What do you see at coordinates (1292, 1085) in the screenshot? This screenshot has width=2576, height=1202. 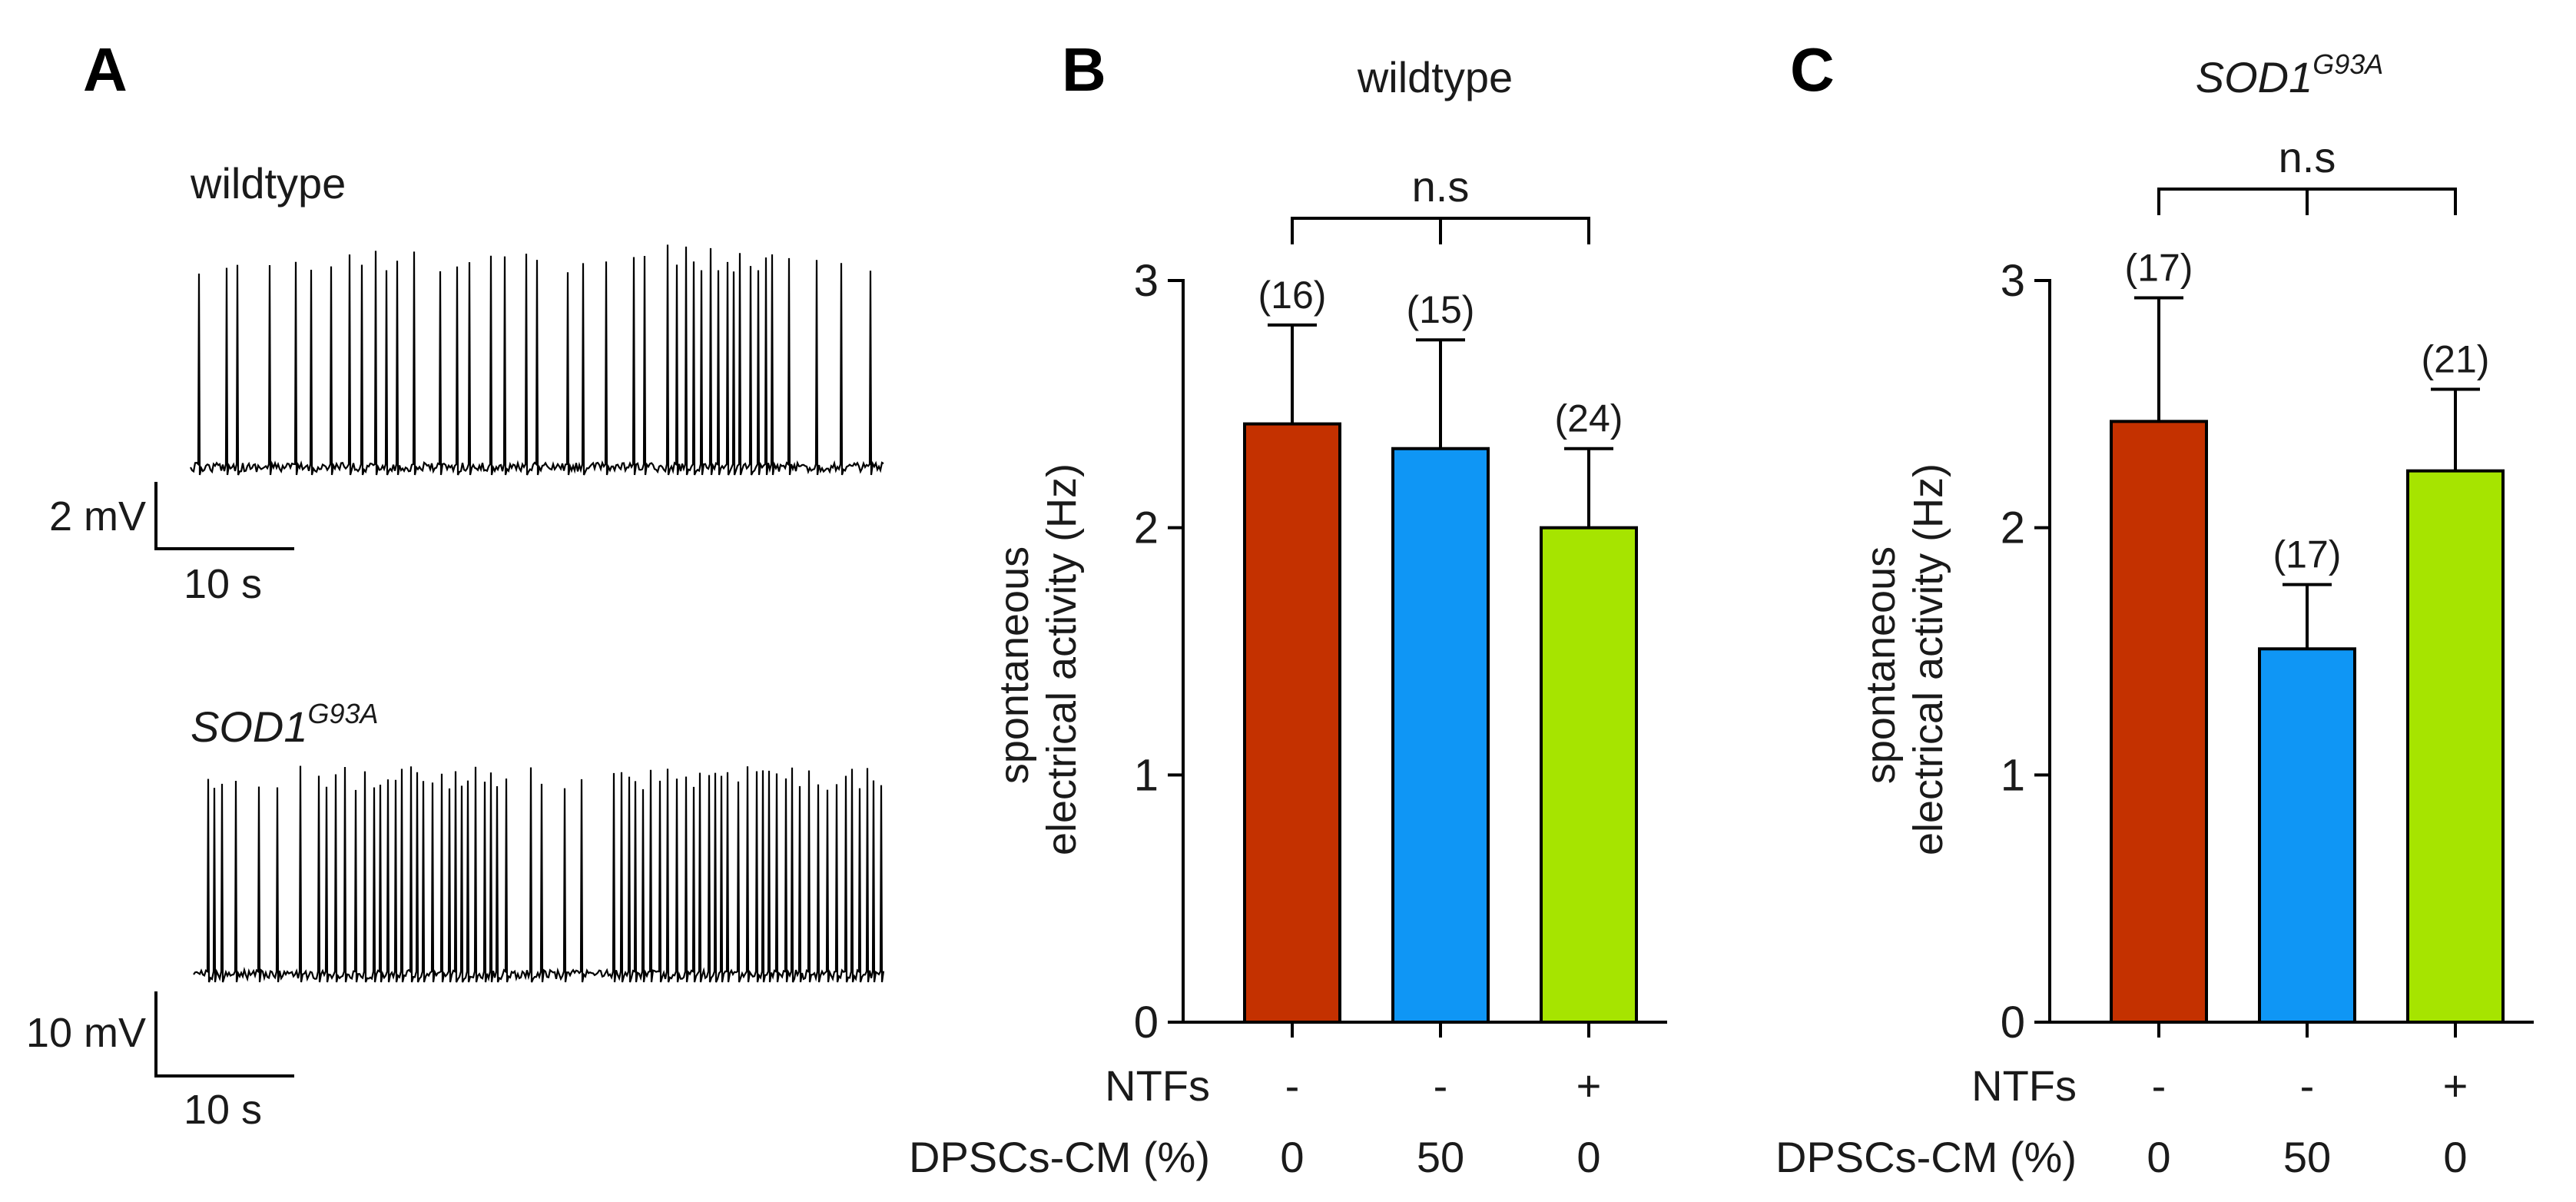 I see `ntfs-value-b-1: -` at bounding box center [1292, 1085].